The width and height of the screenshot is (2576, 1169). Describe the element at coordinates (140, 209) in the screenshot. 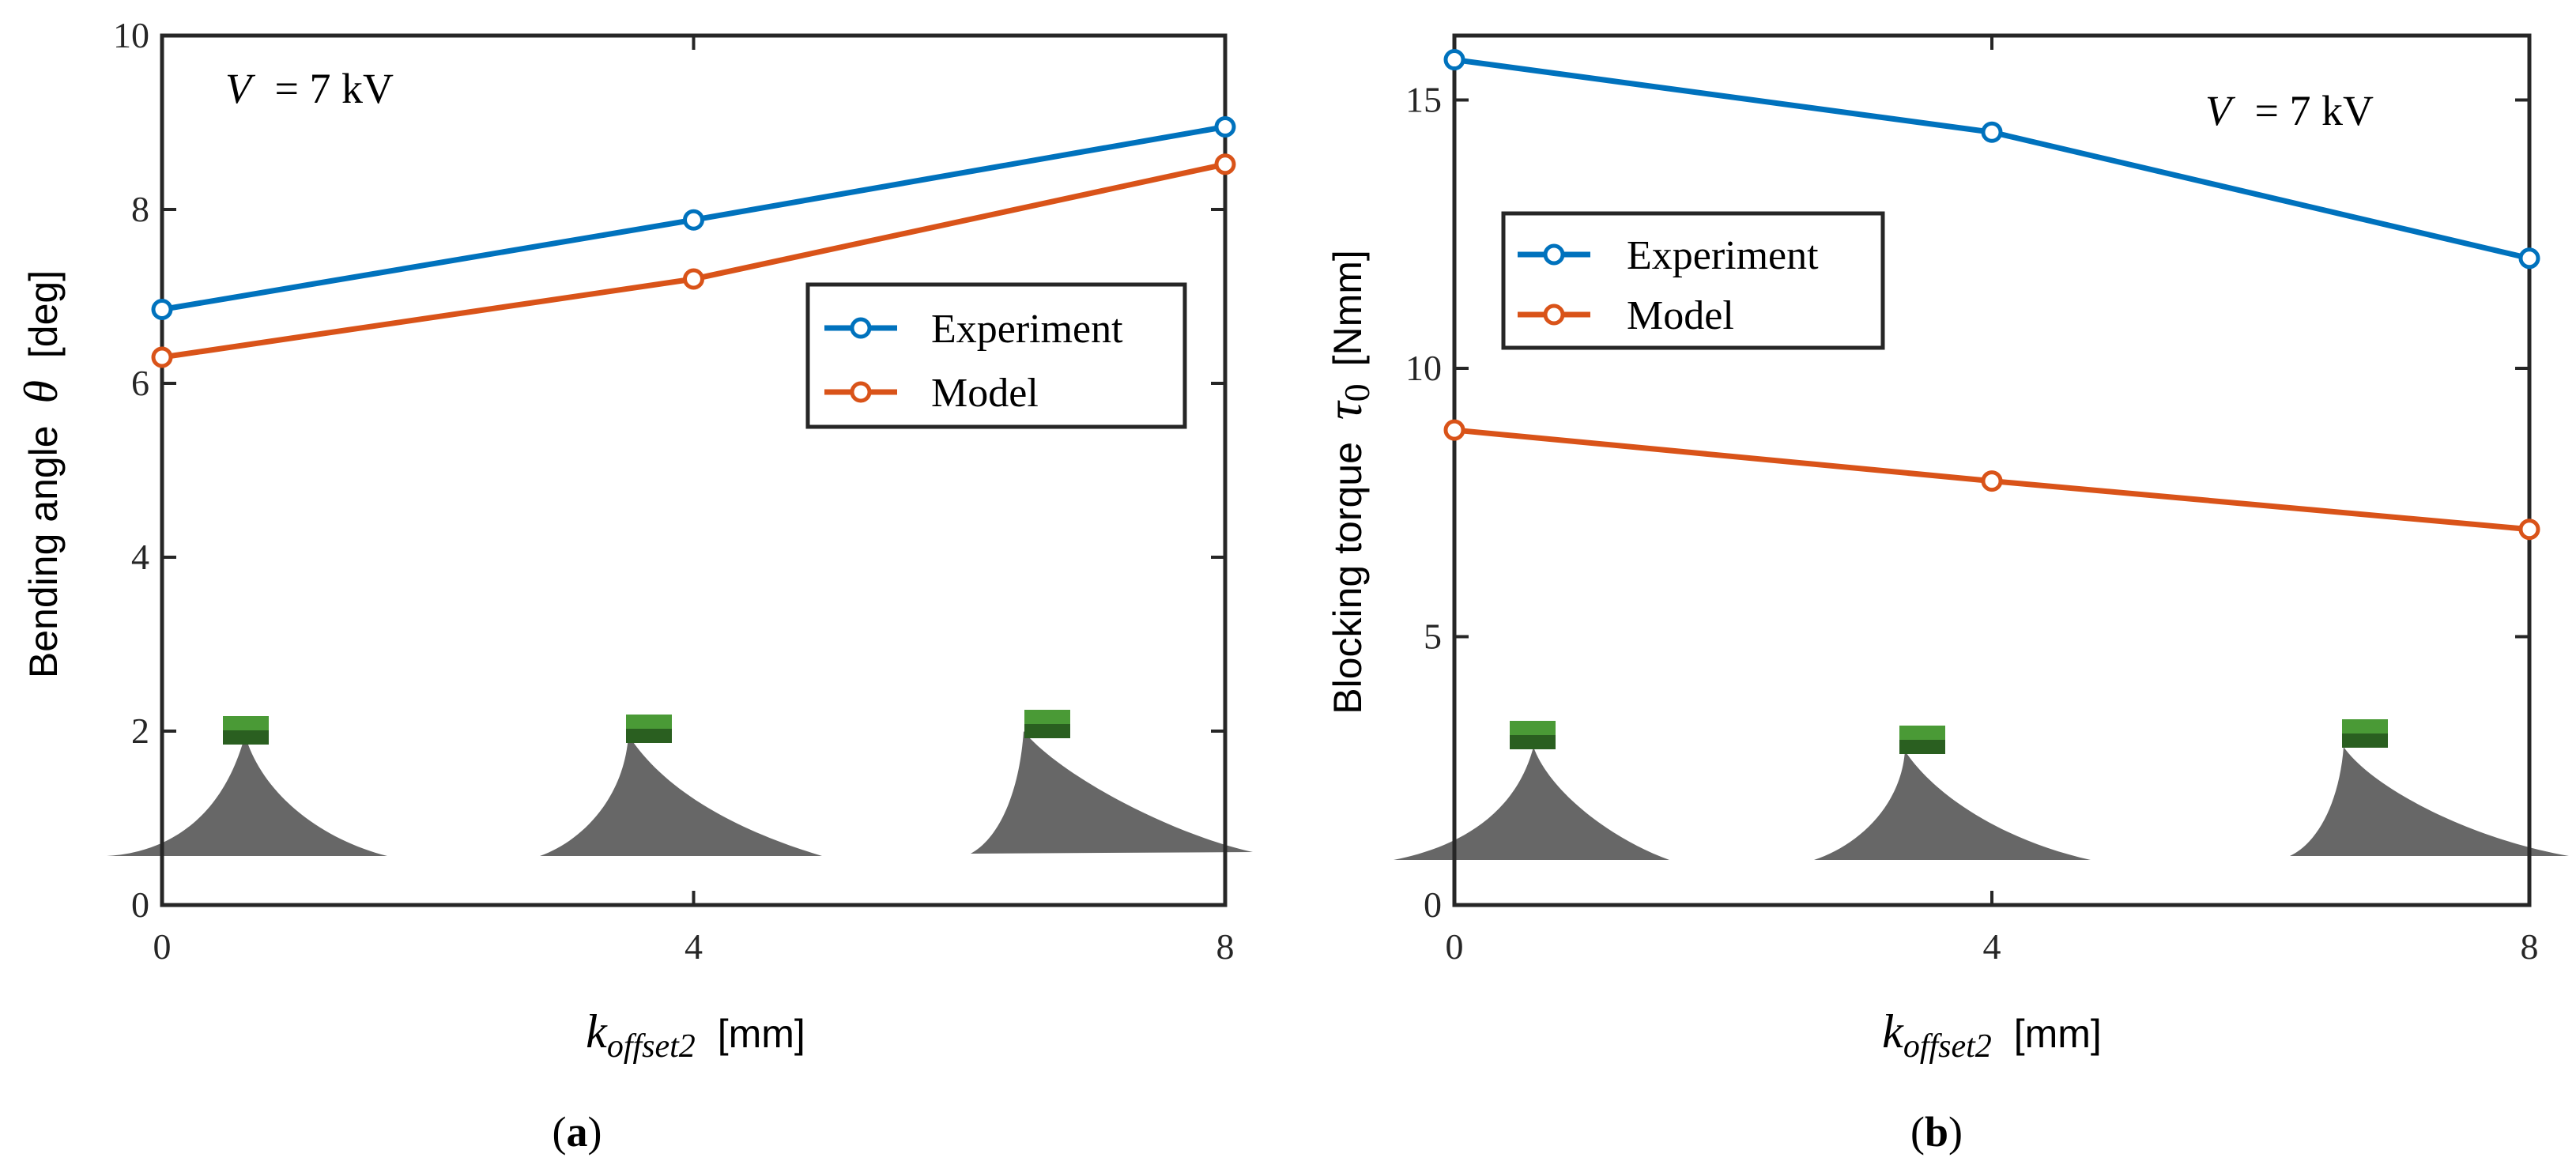

I see `y-tick-label: 8` at that location.